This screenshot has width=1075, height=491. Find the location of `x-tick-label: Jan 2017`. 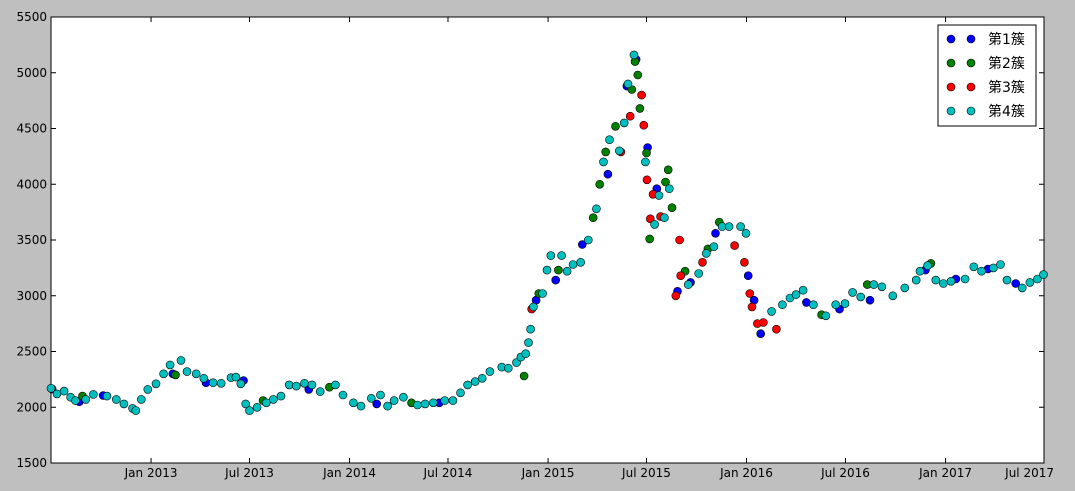

x-tick-label: Jan 2017 is located at coordinates (945, 473).